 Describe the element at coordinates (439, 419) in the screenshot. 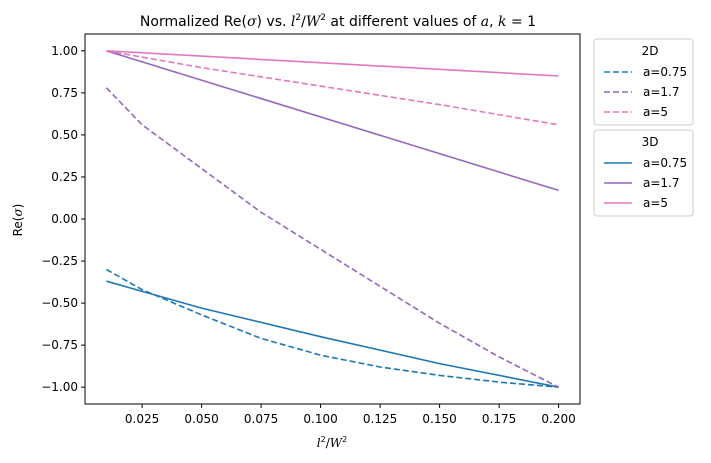

I see `x-tick-label: 0.150` at that location.